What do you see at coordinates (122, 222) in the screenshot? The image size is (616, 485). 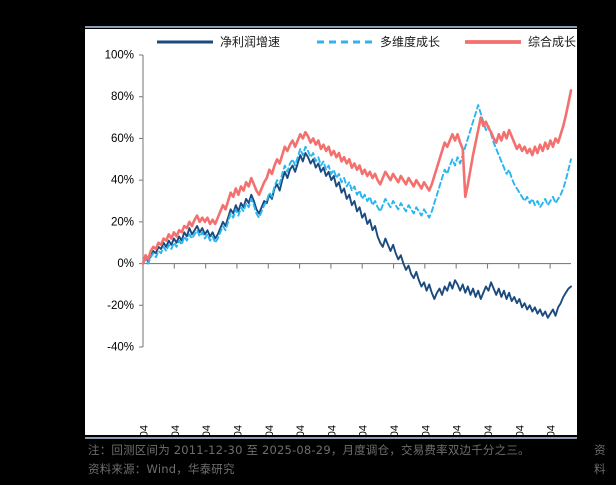 I see `y-tick-label: 20%` at bounding box center [122, 222].